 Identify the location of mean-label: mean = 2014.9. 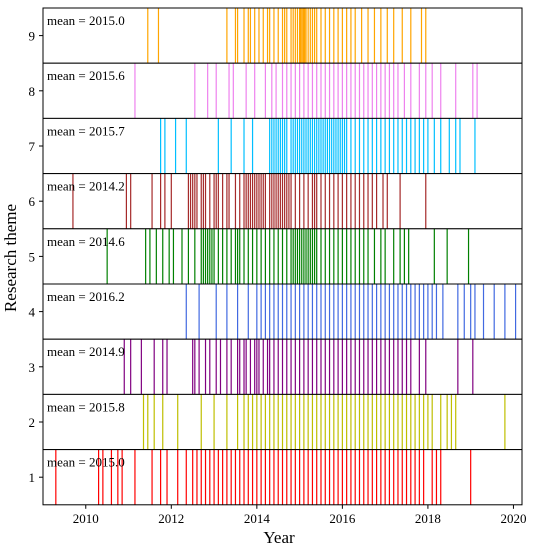
(86, 351).